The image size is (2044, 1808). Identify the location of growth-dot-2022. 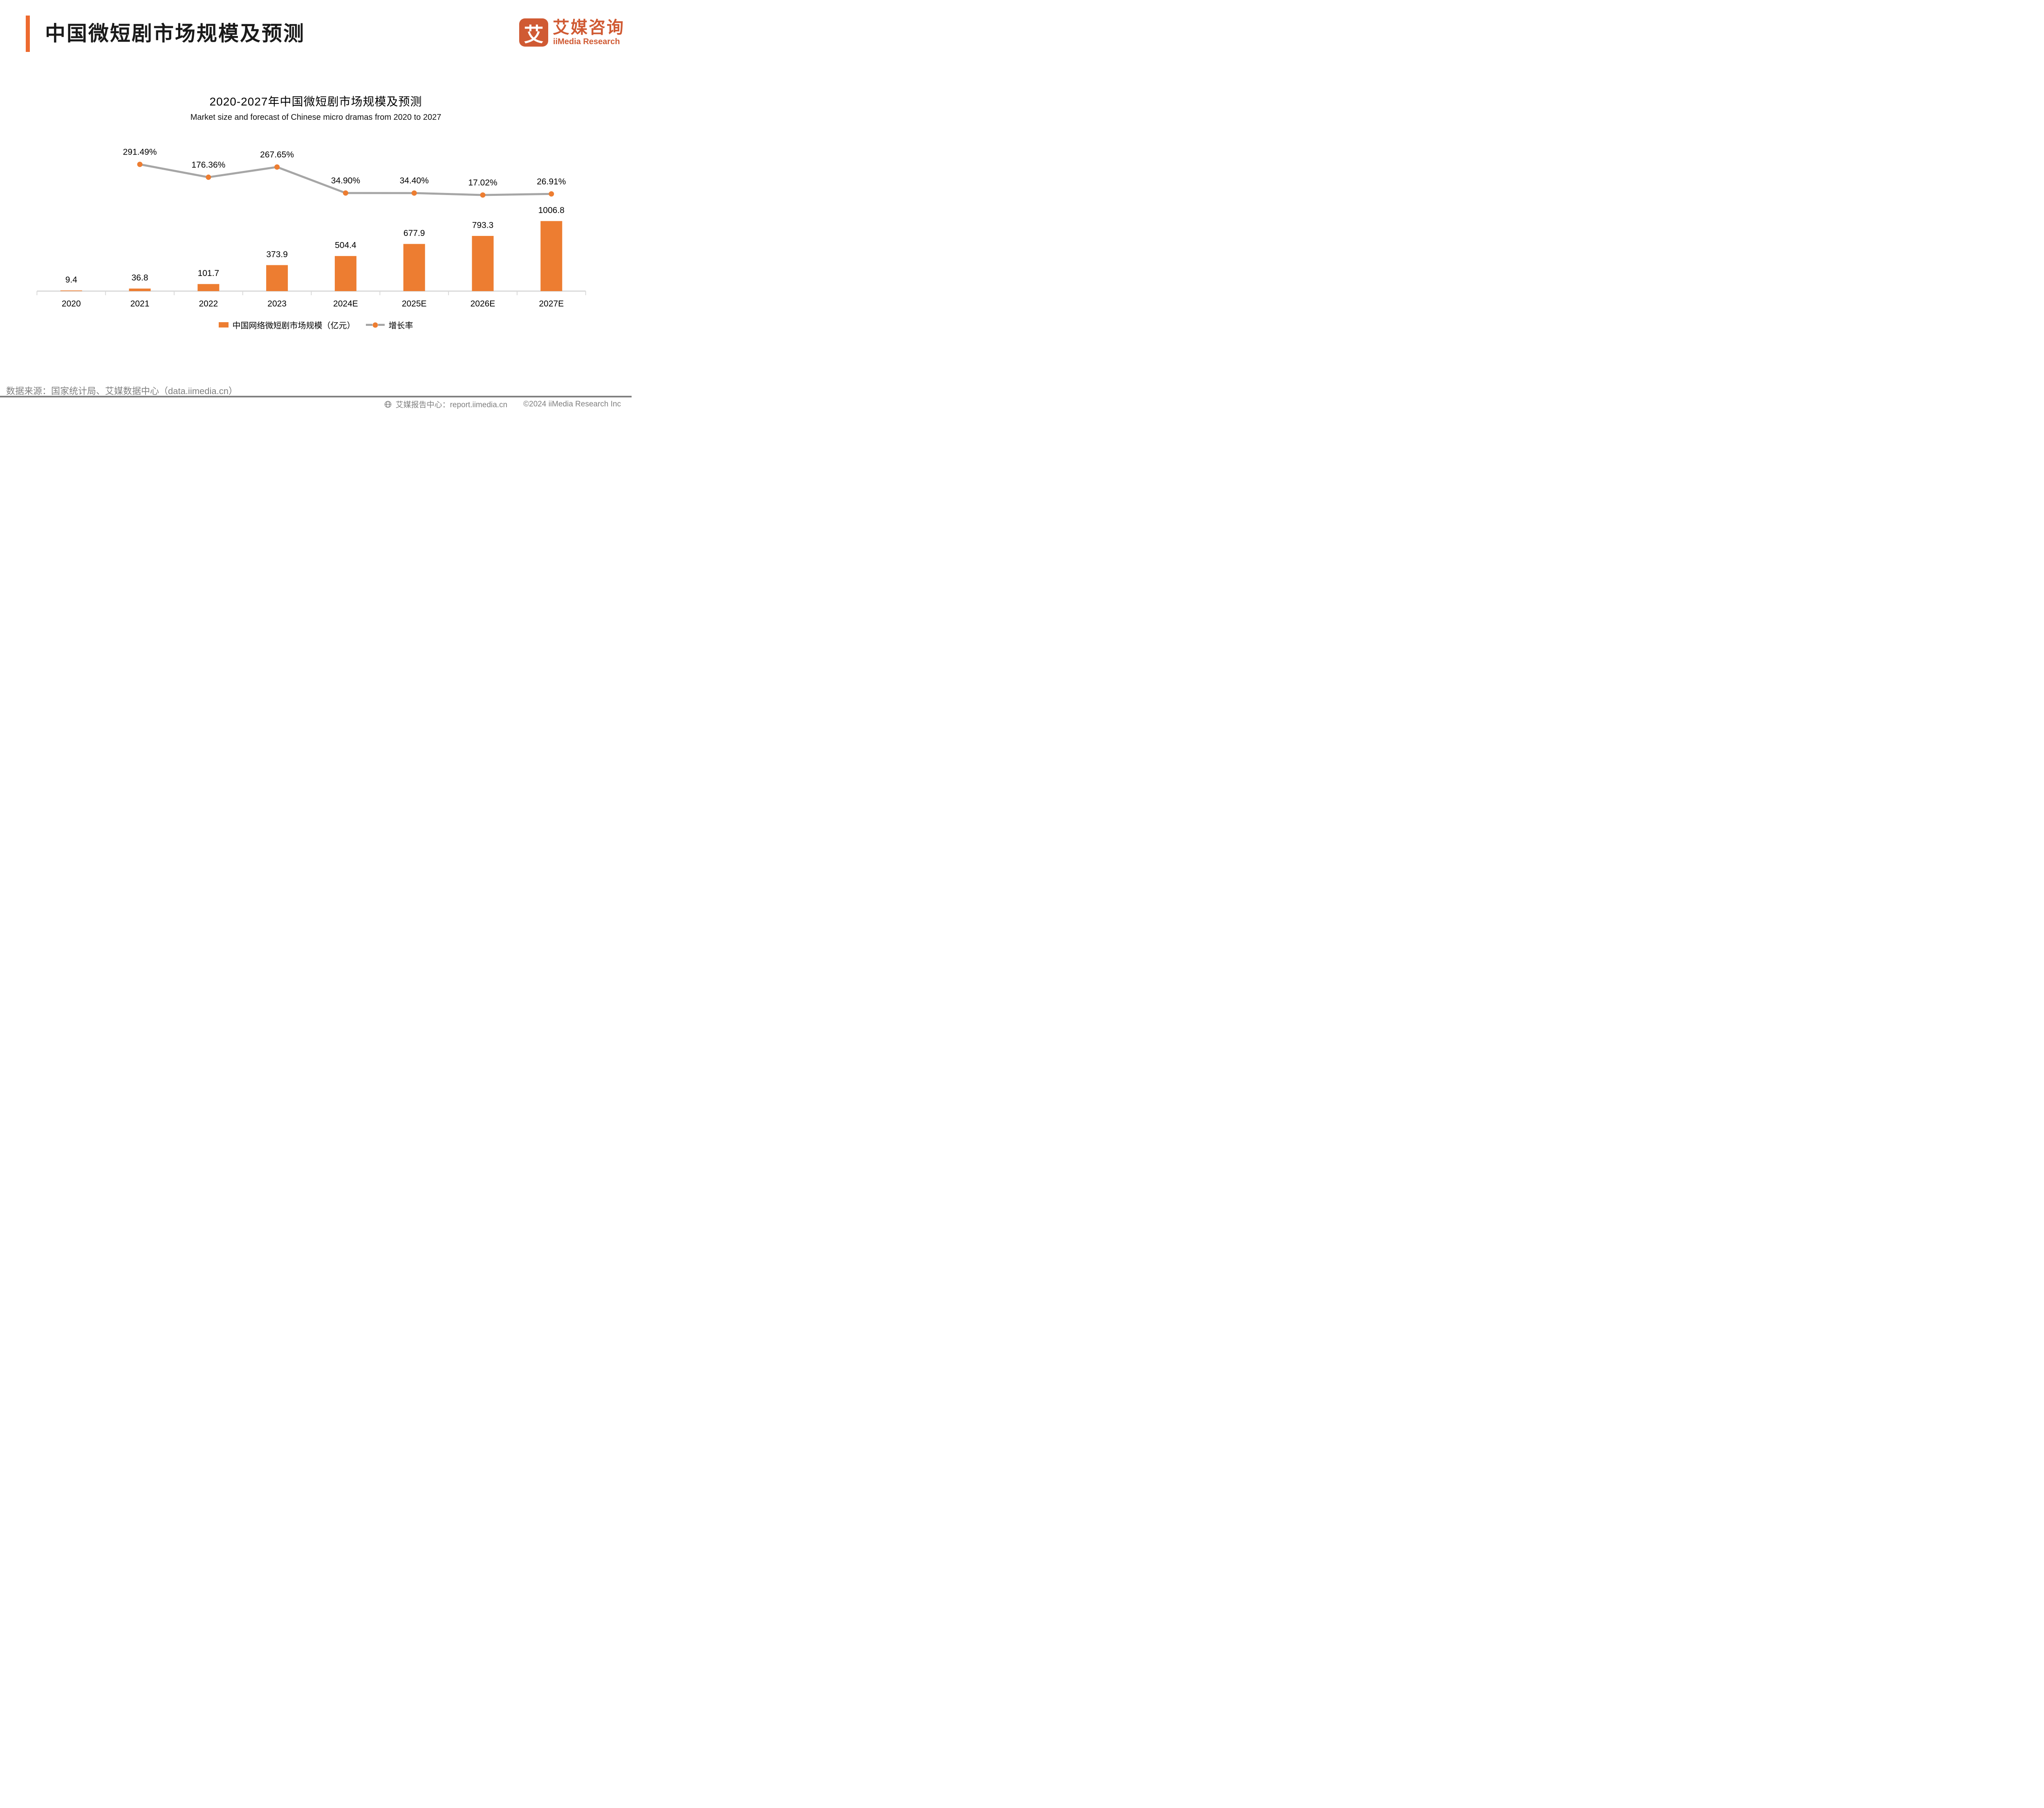
(208, 177).